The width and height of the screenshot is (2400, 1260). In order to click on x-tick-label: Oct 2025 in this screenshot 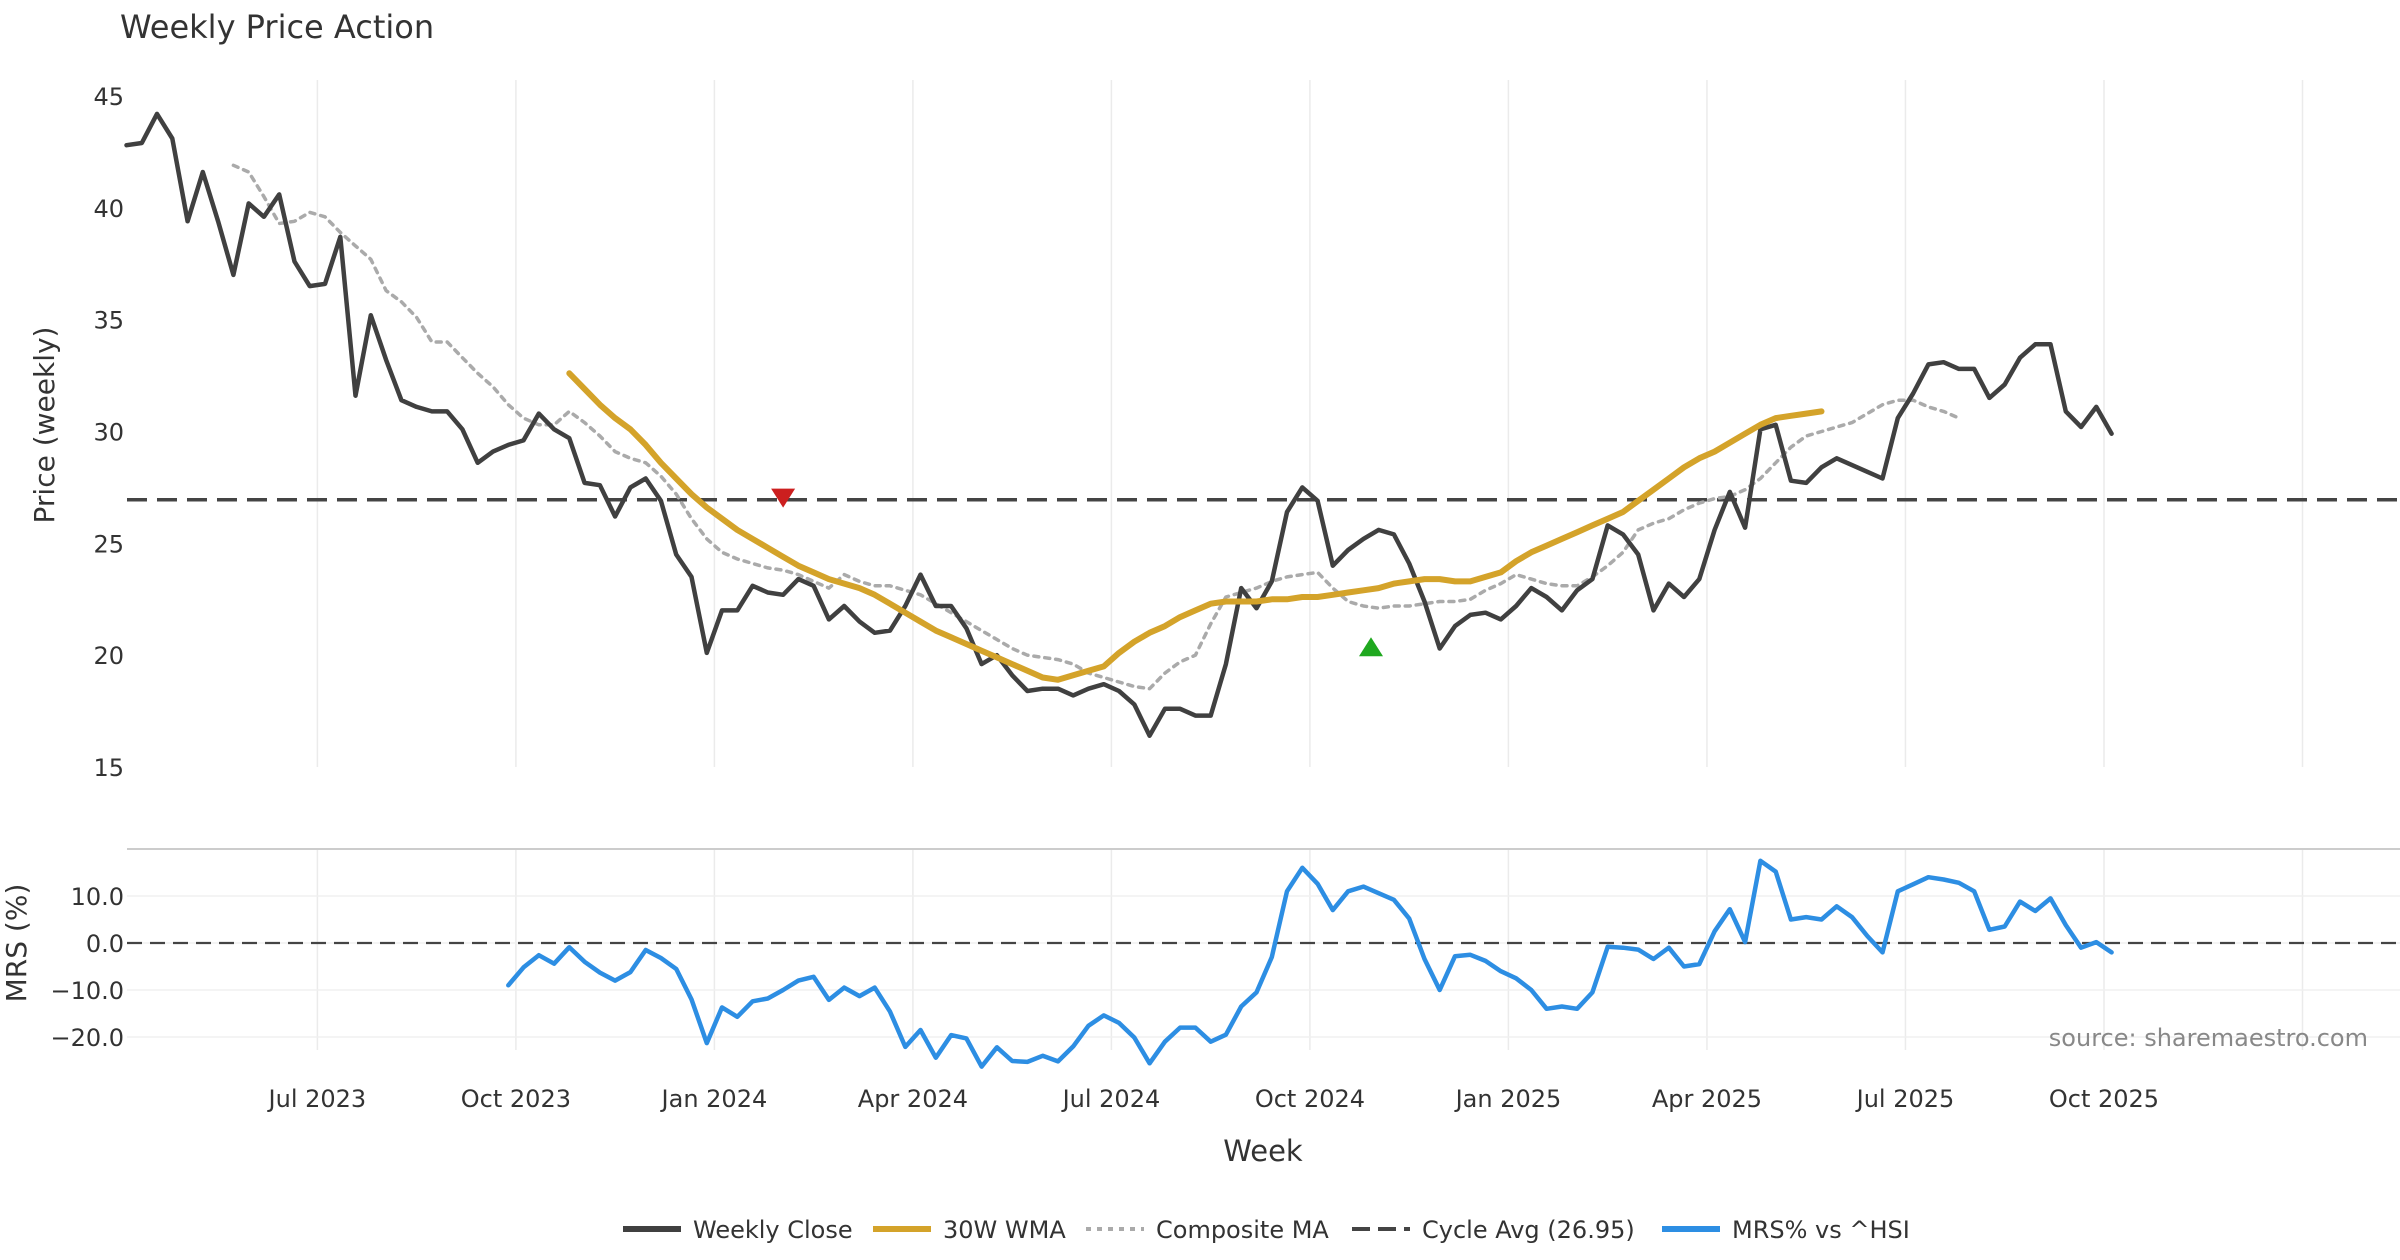, I will do `click(2104, 1099)`.